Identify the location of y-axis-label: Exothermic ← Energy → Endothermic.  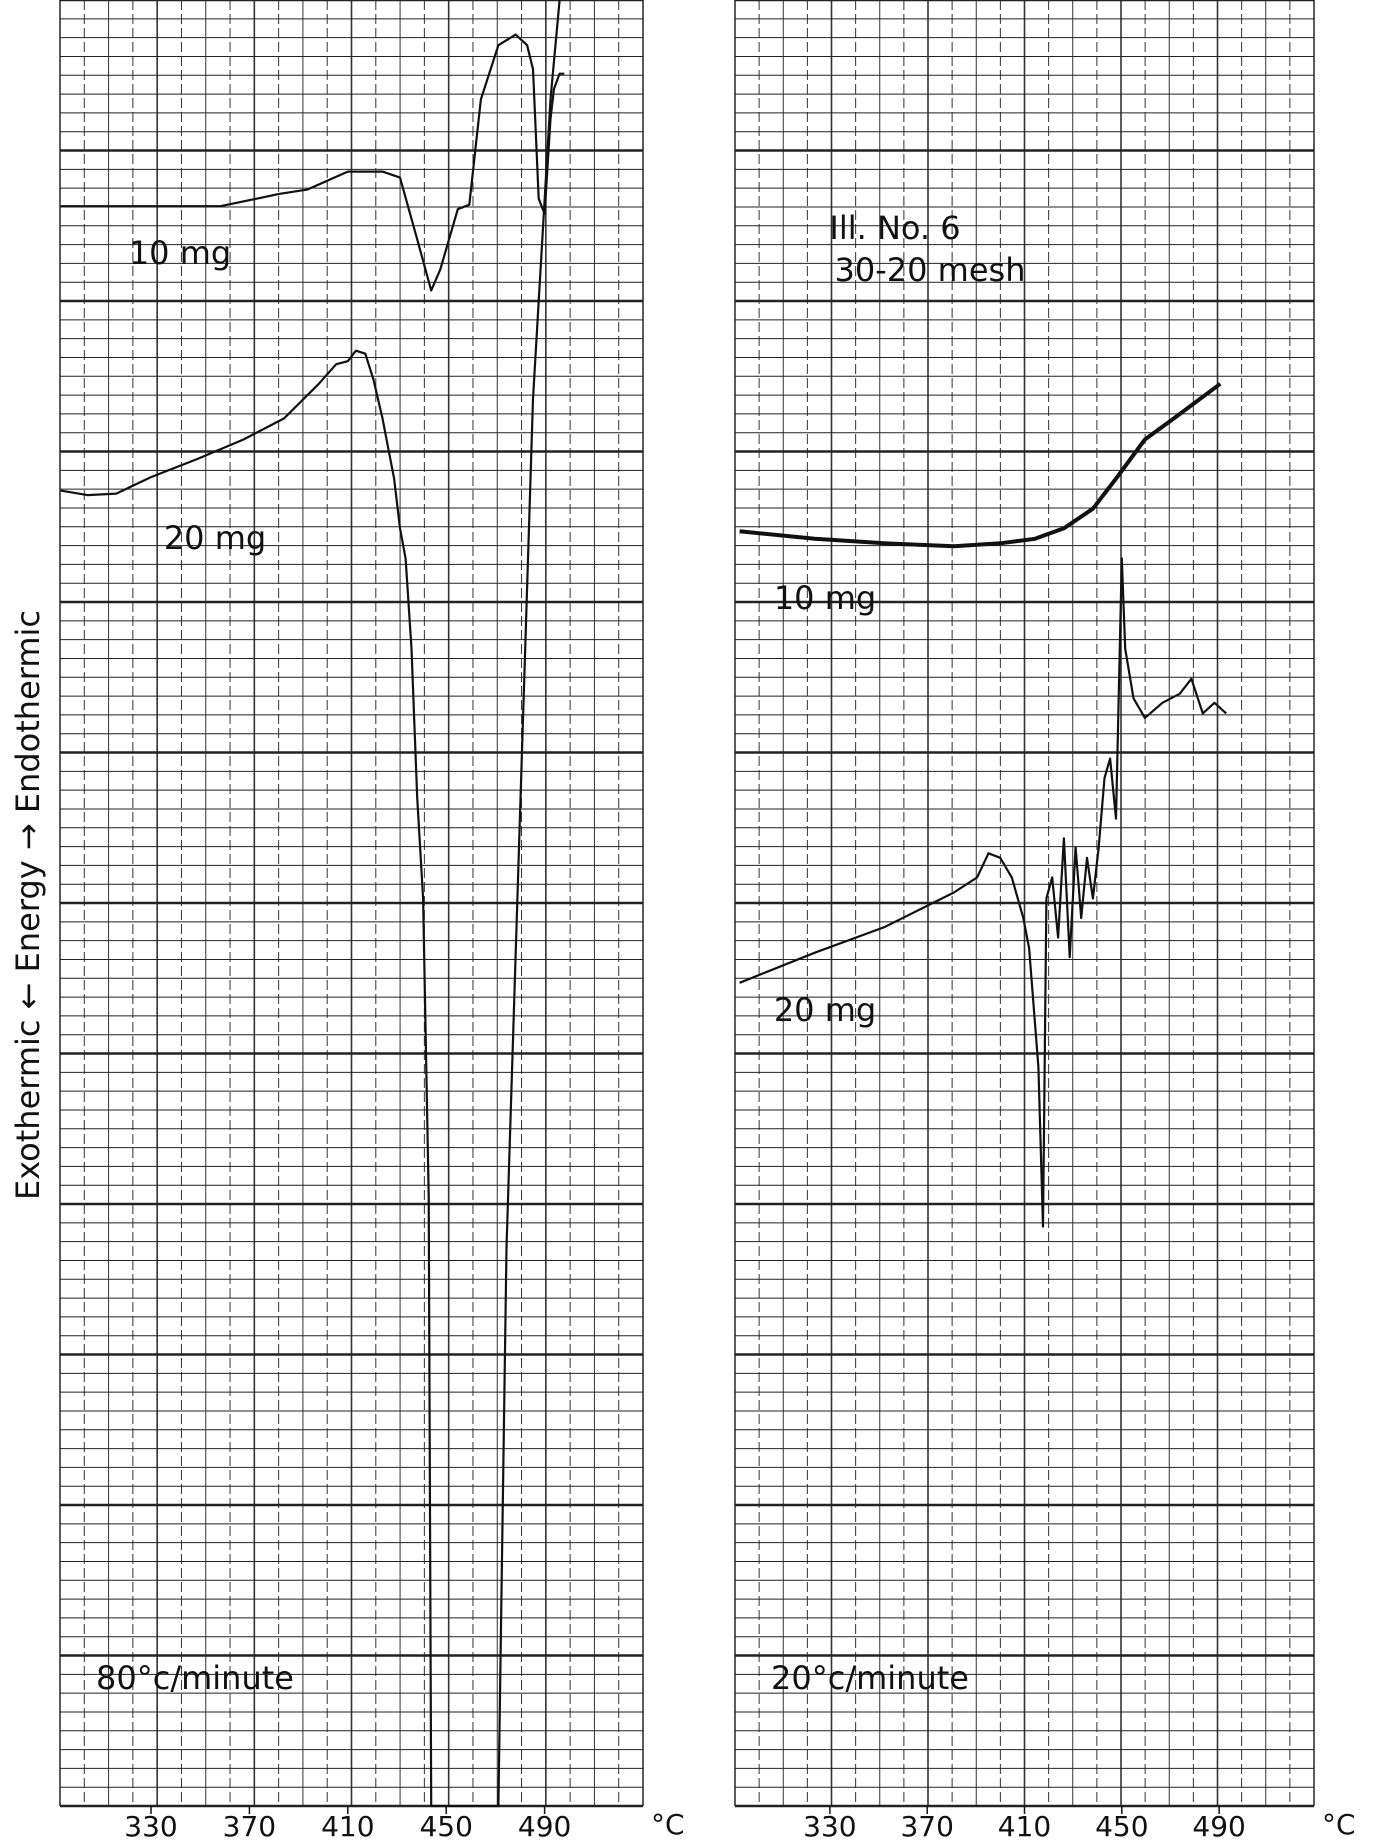
(28, 905).